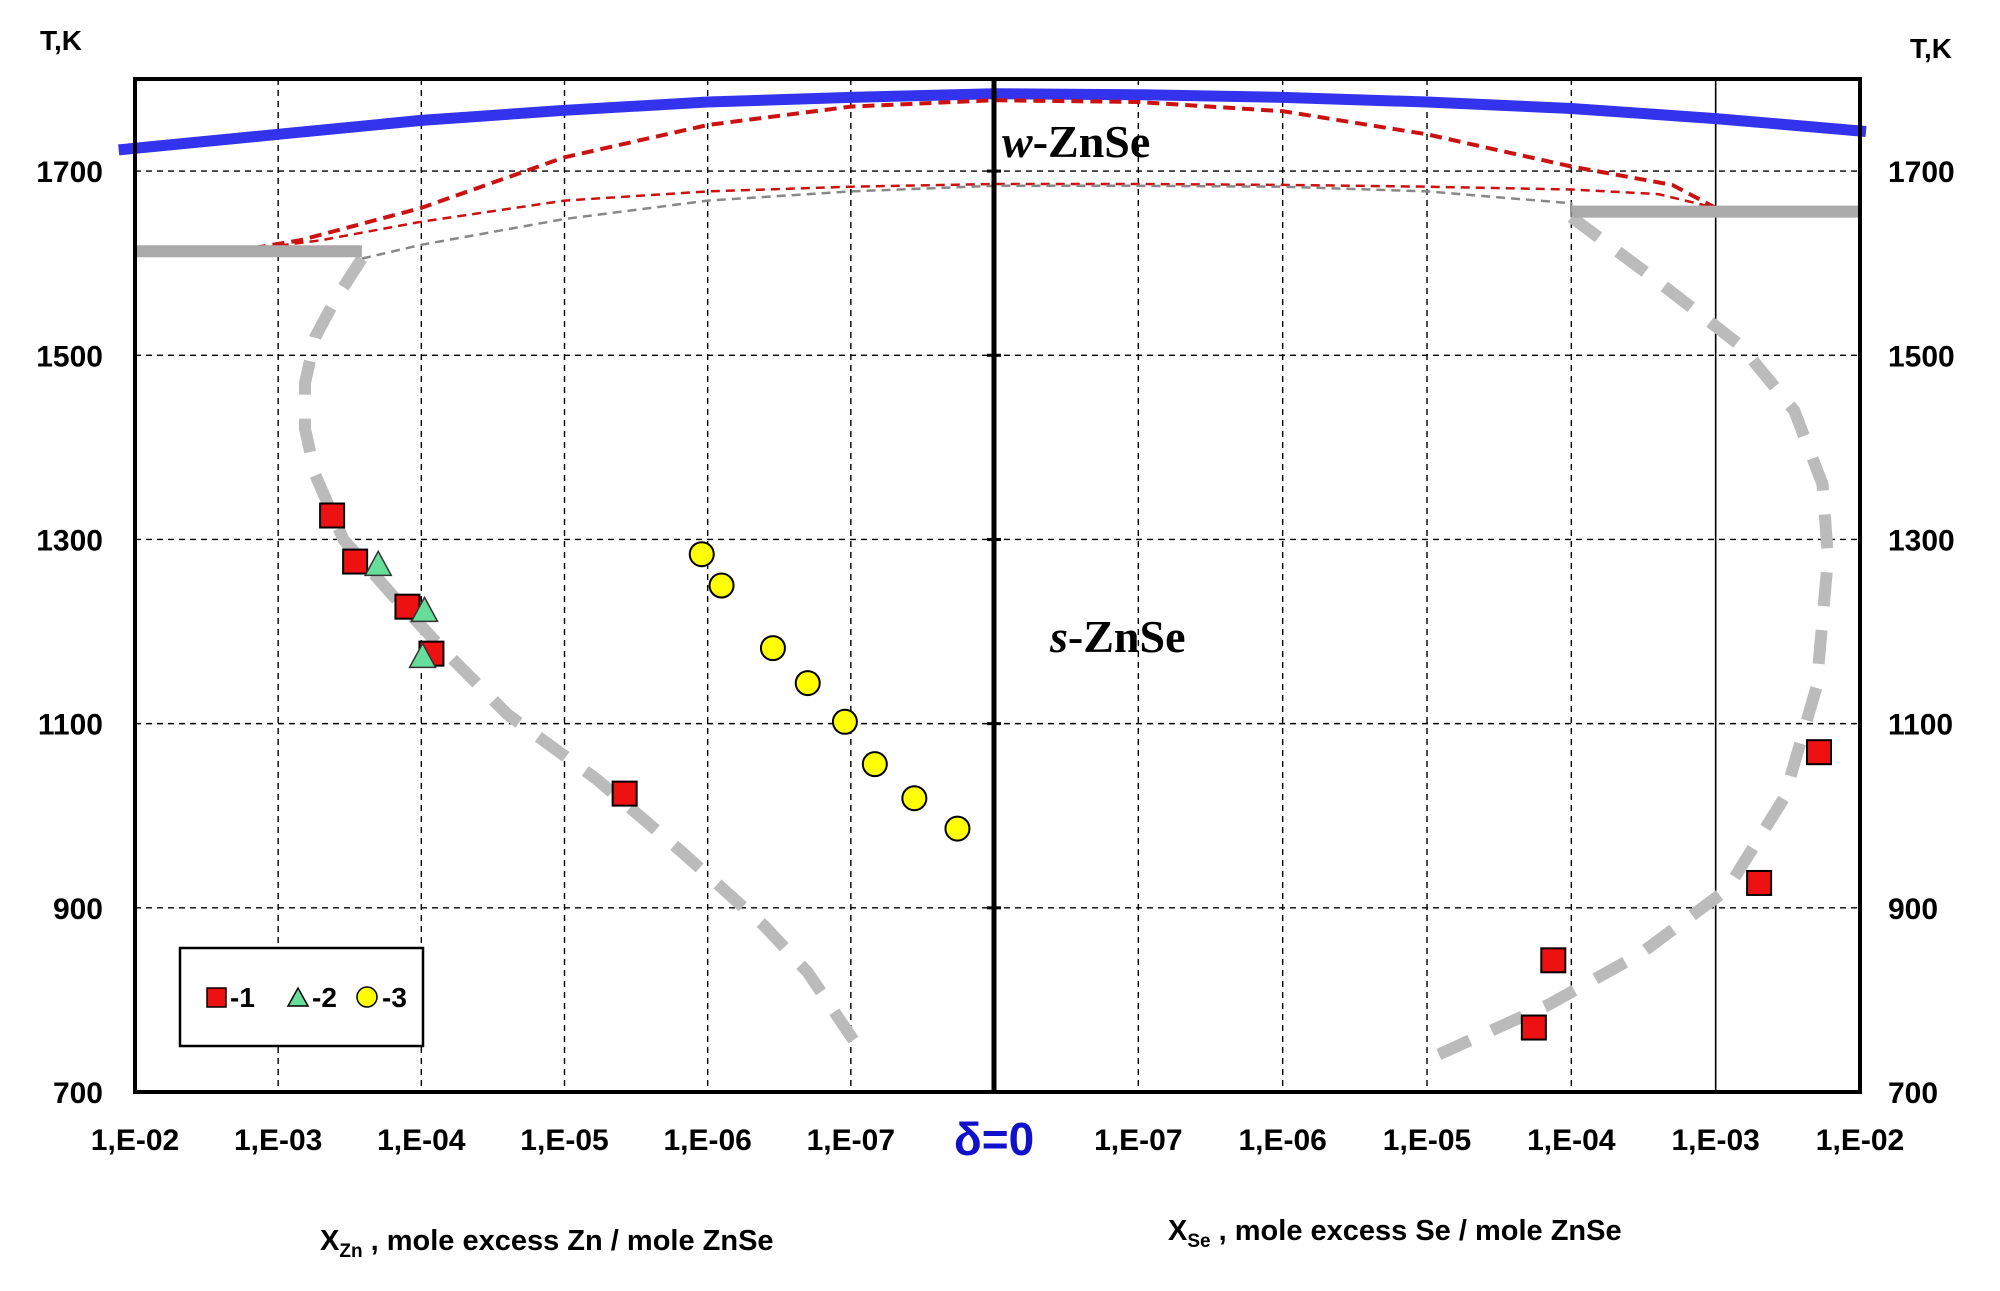 The width and height of the screenshot is (2000, 1291). I want to click on x-tick-label-zn: 1,E-04, so click(421, 1140).